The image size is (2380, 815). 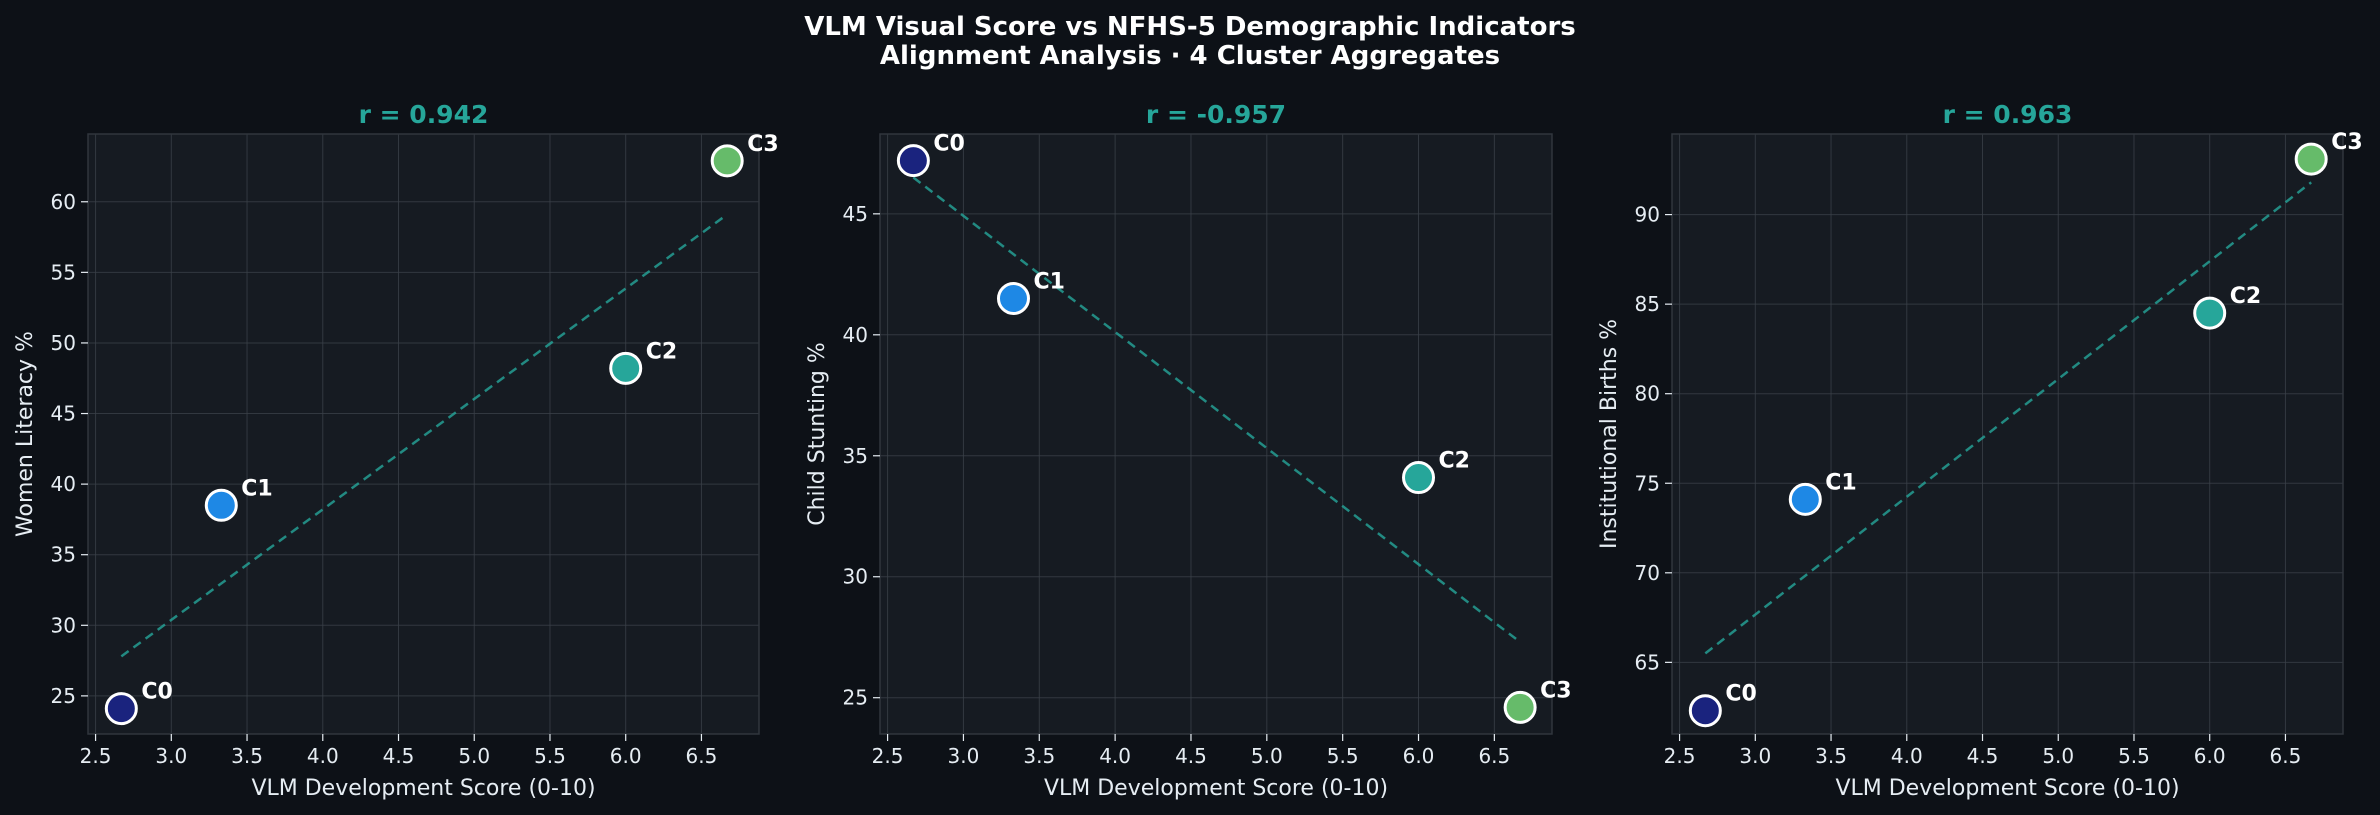 I want to click on chart-title: r = 0.942, so click(x=424, y=114).